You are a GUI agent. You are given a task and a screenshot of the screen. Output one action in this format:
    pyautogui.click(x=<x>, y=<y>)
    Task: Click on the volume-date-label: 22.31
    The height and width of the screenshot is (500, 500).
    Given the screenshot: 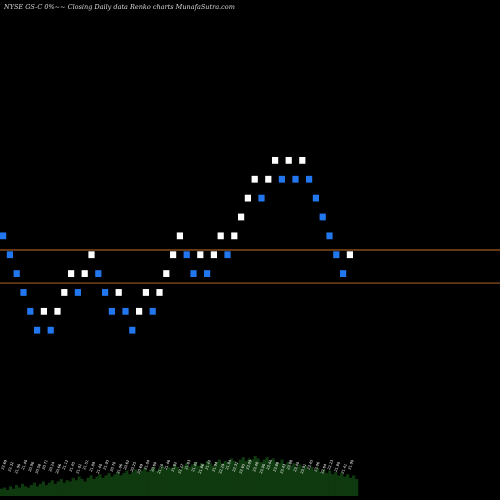 What is the action you would take?
    pyautogui.click(x=235, y=466)
    